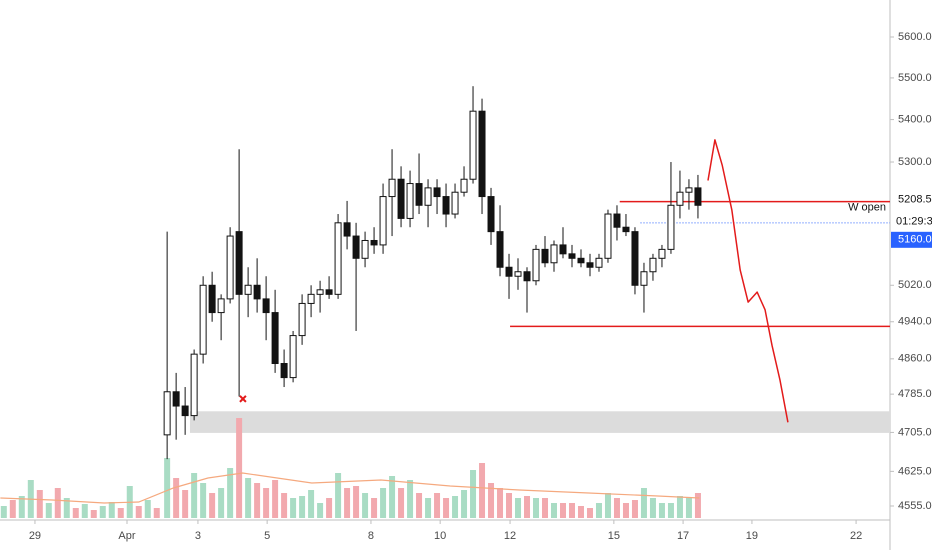 Image resolution: width=932 pixels, height=555 pixels. I want to click on x-tick-label: Apr, so click(126, 536).